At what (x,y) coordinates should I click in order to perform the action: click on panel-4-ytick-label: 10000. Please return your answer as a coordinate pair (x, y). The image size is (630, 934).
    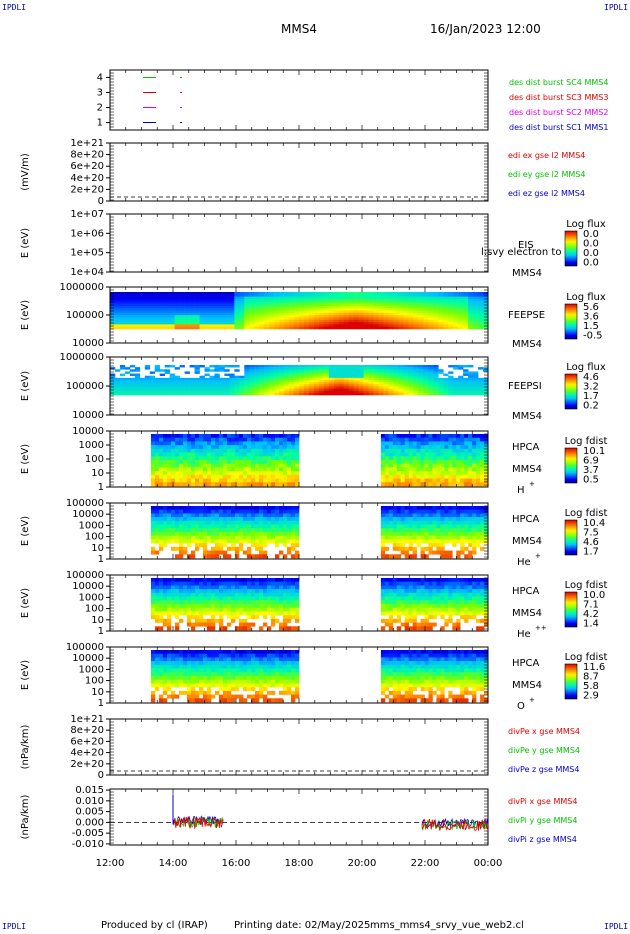
    Looking at the image, I should click on (88, 415).